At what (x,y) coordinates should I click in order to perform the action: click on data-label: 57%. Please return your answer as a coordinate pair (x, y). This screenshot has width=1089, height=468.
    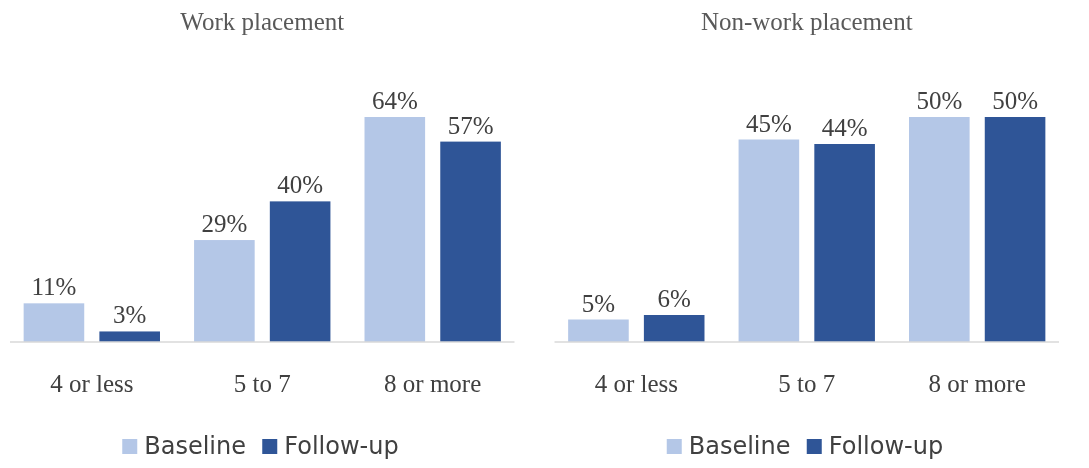
    Looking at the image, I should click on (470, 125).